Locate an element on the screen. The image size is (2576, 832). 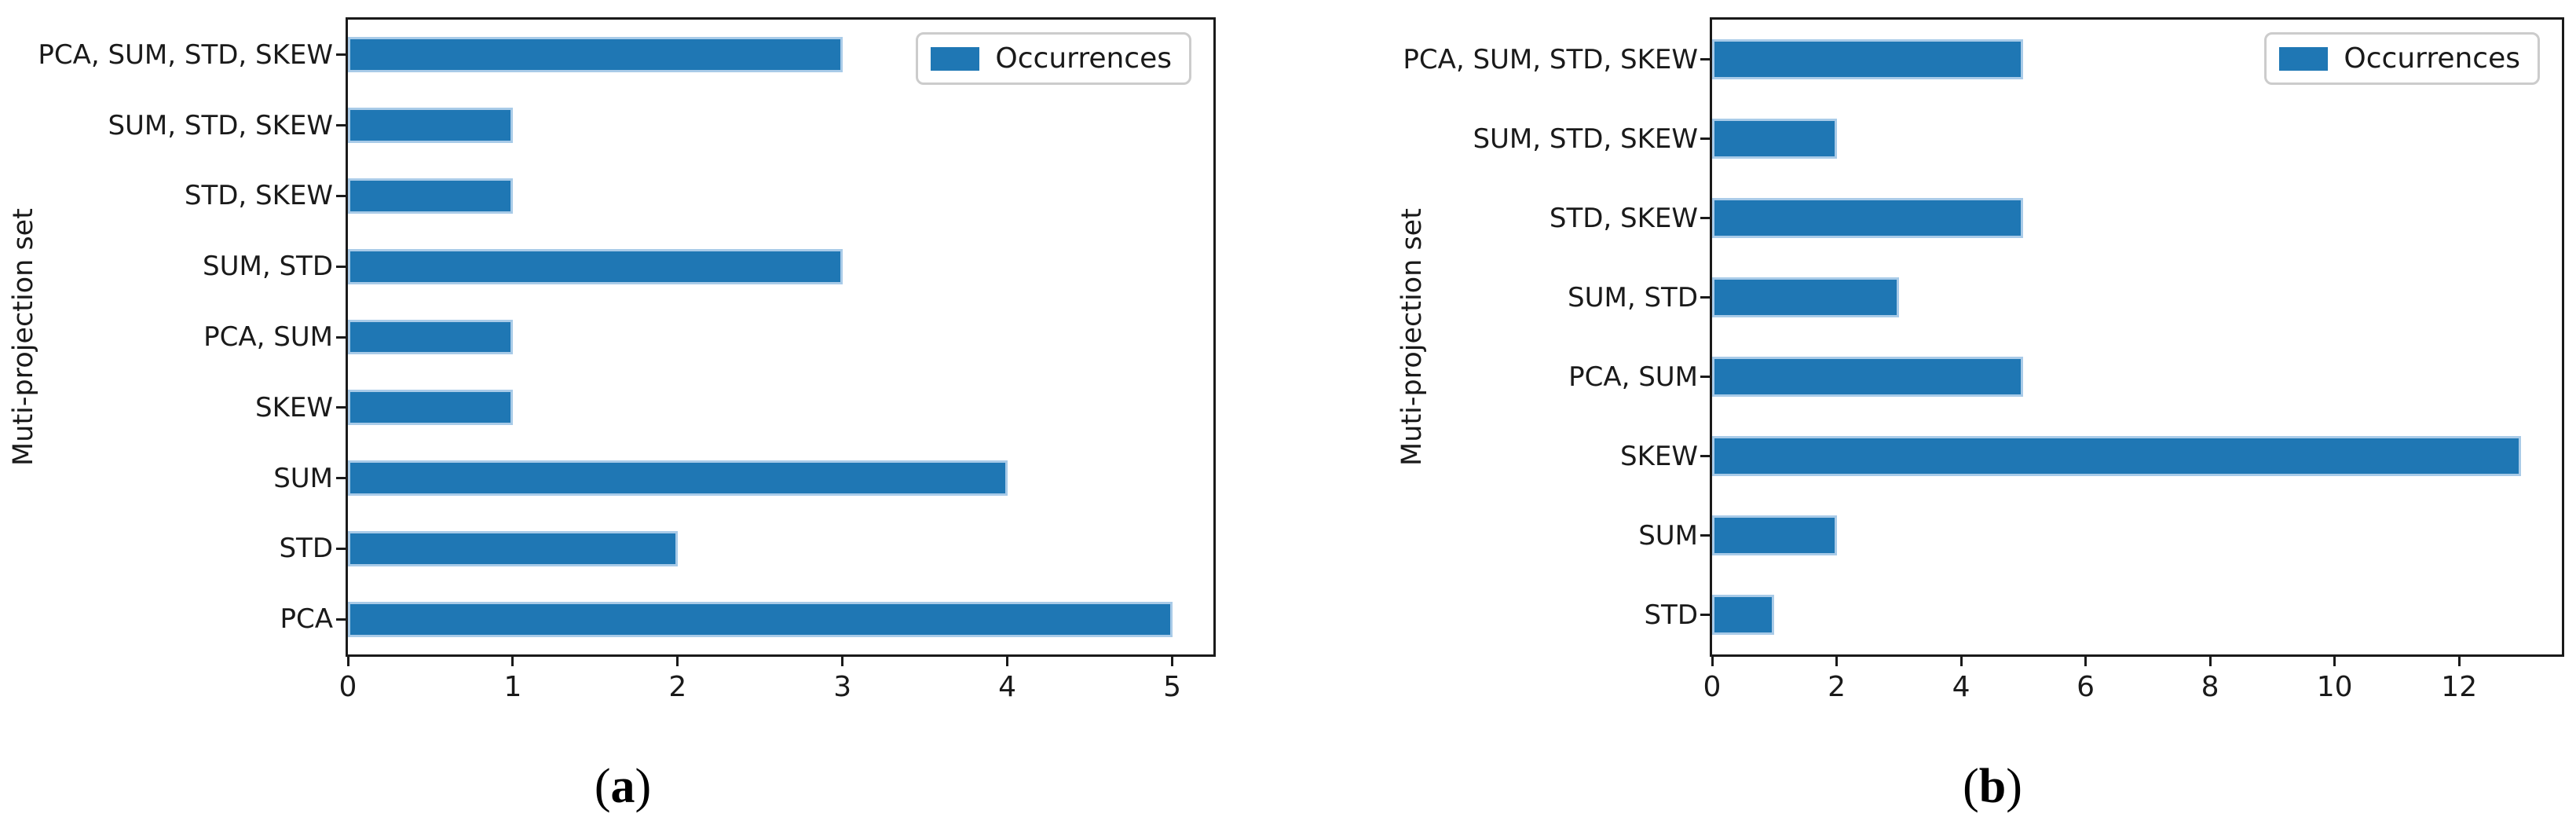
x-tick-label: 5 is located at coordinates (1172, 687).